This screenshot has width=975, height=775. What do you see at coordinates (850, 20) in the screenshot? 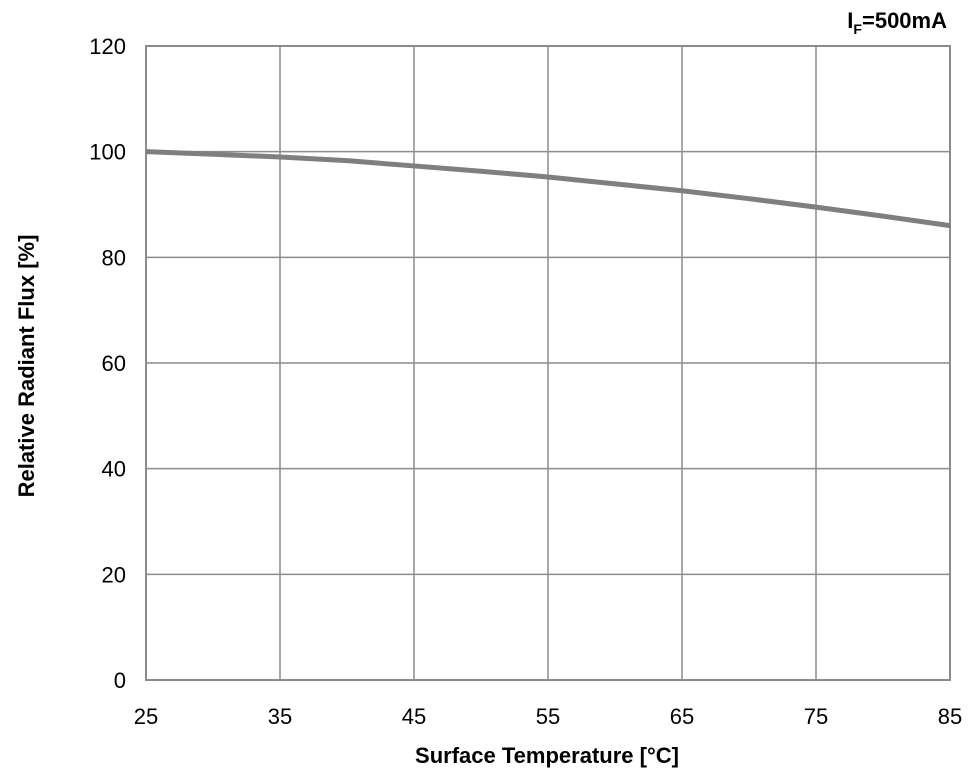
I see `condition-current-symbol: I` at bounding box center [850, 20].